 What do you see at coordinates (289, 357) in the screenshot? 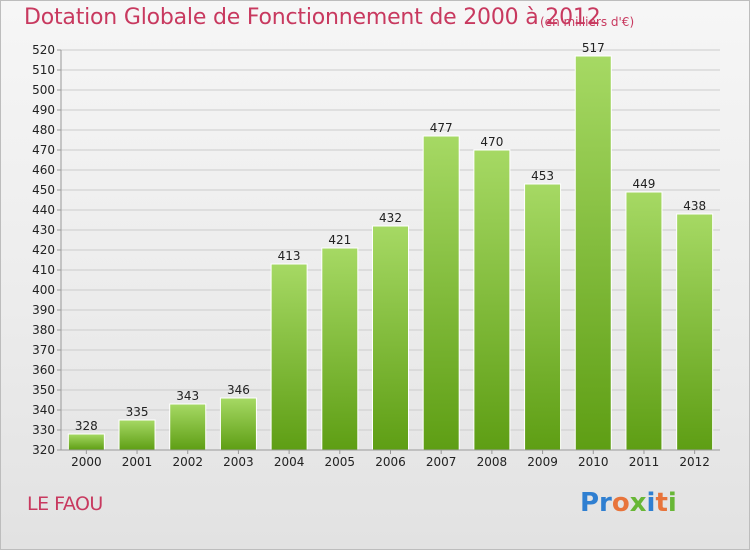
I see `bar-2004` at bounding box center [289, 357].